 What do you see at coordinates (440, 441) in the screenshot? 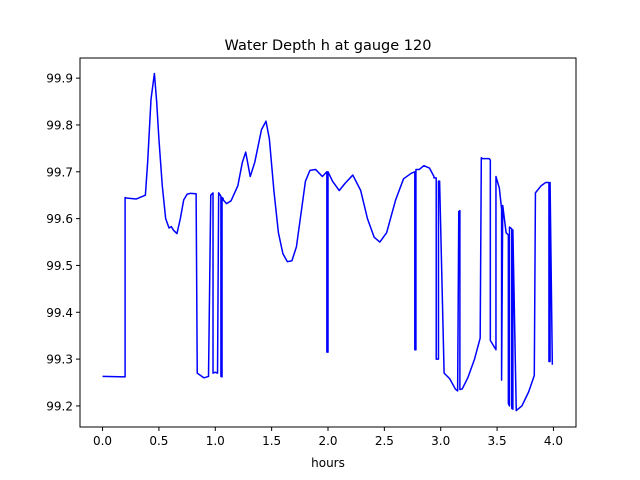
I see `x-tick-label: 3.0` at bounding box center [440, 441].